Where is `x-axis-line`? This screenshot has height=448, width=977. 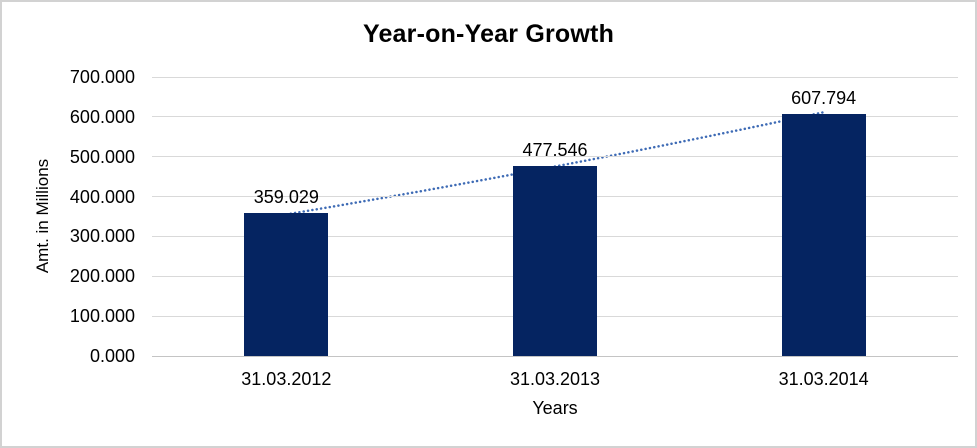
x-axis-line is located at coordinates (555, 356).